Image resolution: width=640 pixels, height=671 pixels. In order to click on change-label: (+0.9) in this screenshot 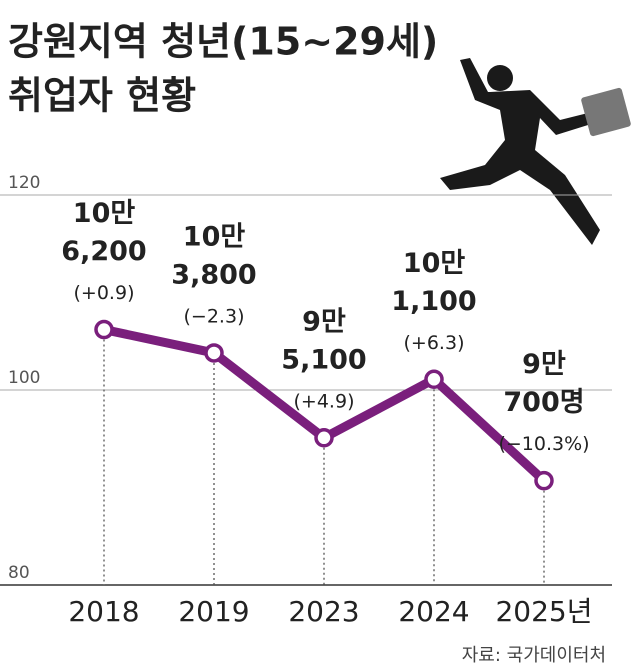, I will do `click(104, 293)`.